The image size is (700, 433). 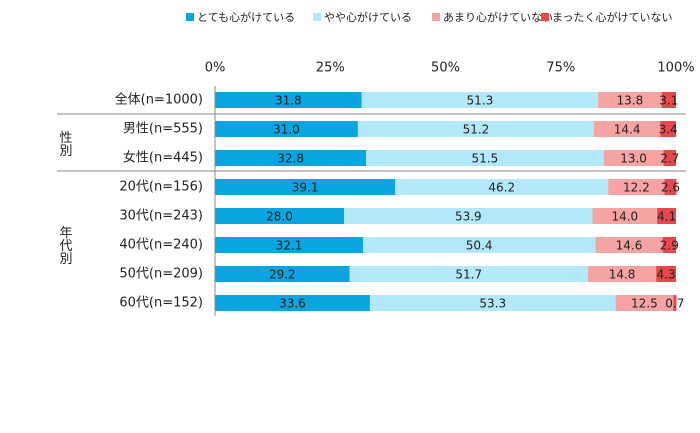 I want to click on data-label: 3.1, so click(x=668, y=101).